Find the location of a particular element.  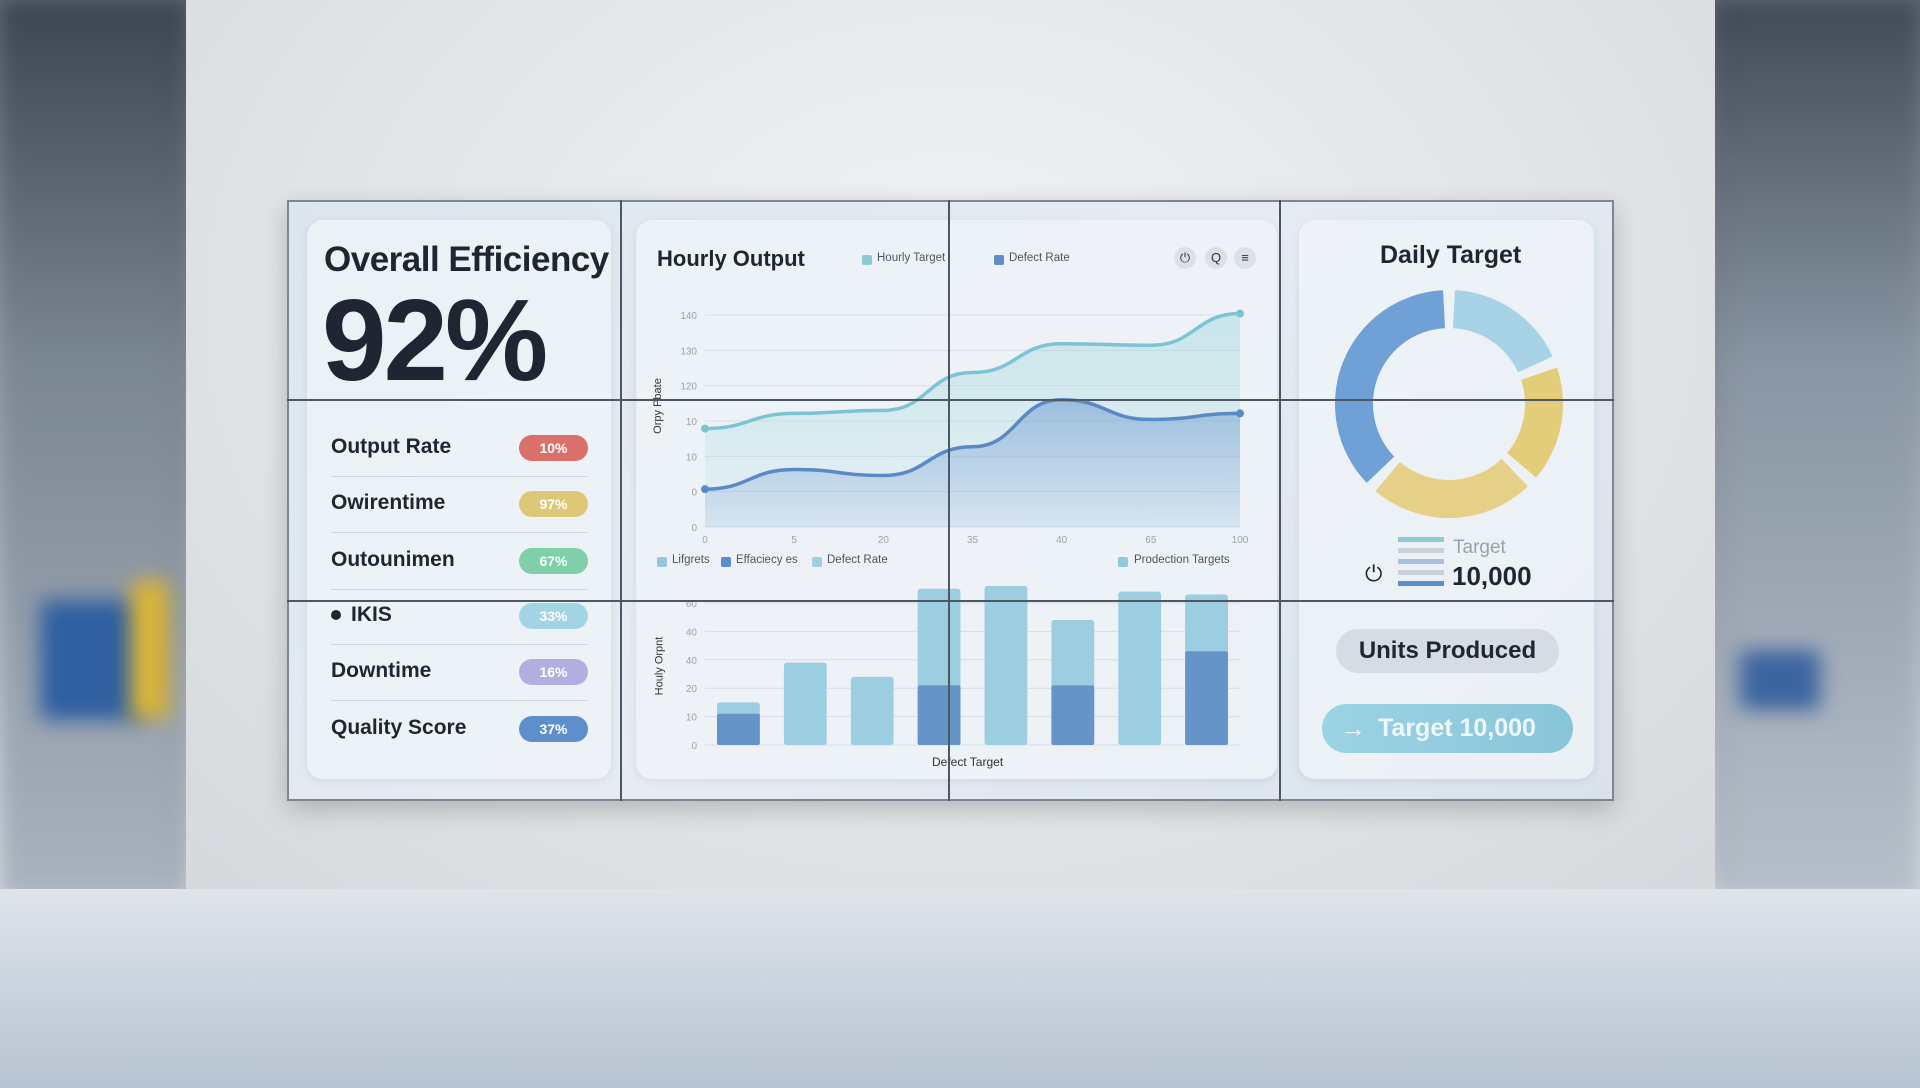

metric-label: IKIS is located at coordinates (361, 615).